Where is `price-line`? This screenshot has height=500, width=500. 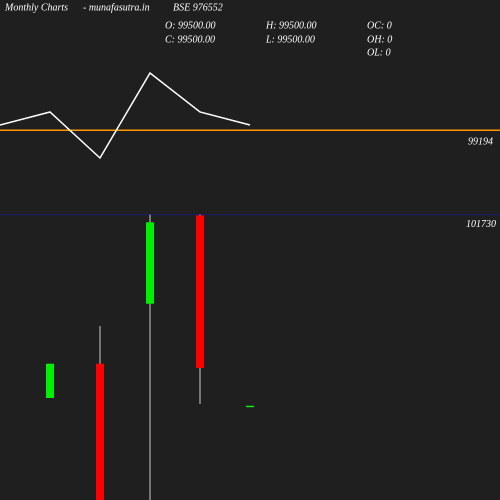 price-line is located at coordinates (125, 115).